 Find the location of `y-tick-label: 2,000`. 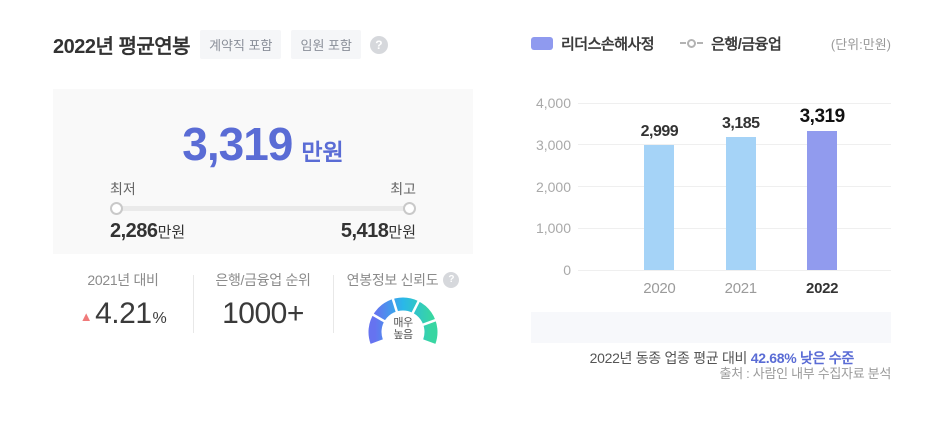

y-tick-label: 2,000 is located at coordinates (553, 186).